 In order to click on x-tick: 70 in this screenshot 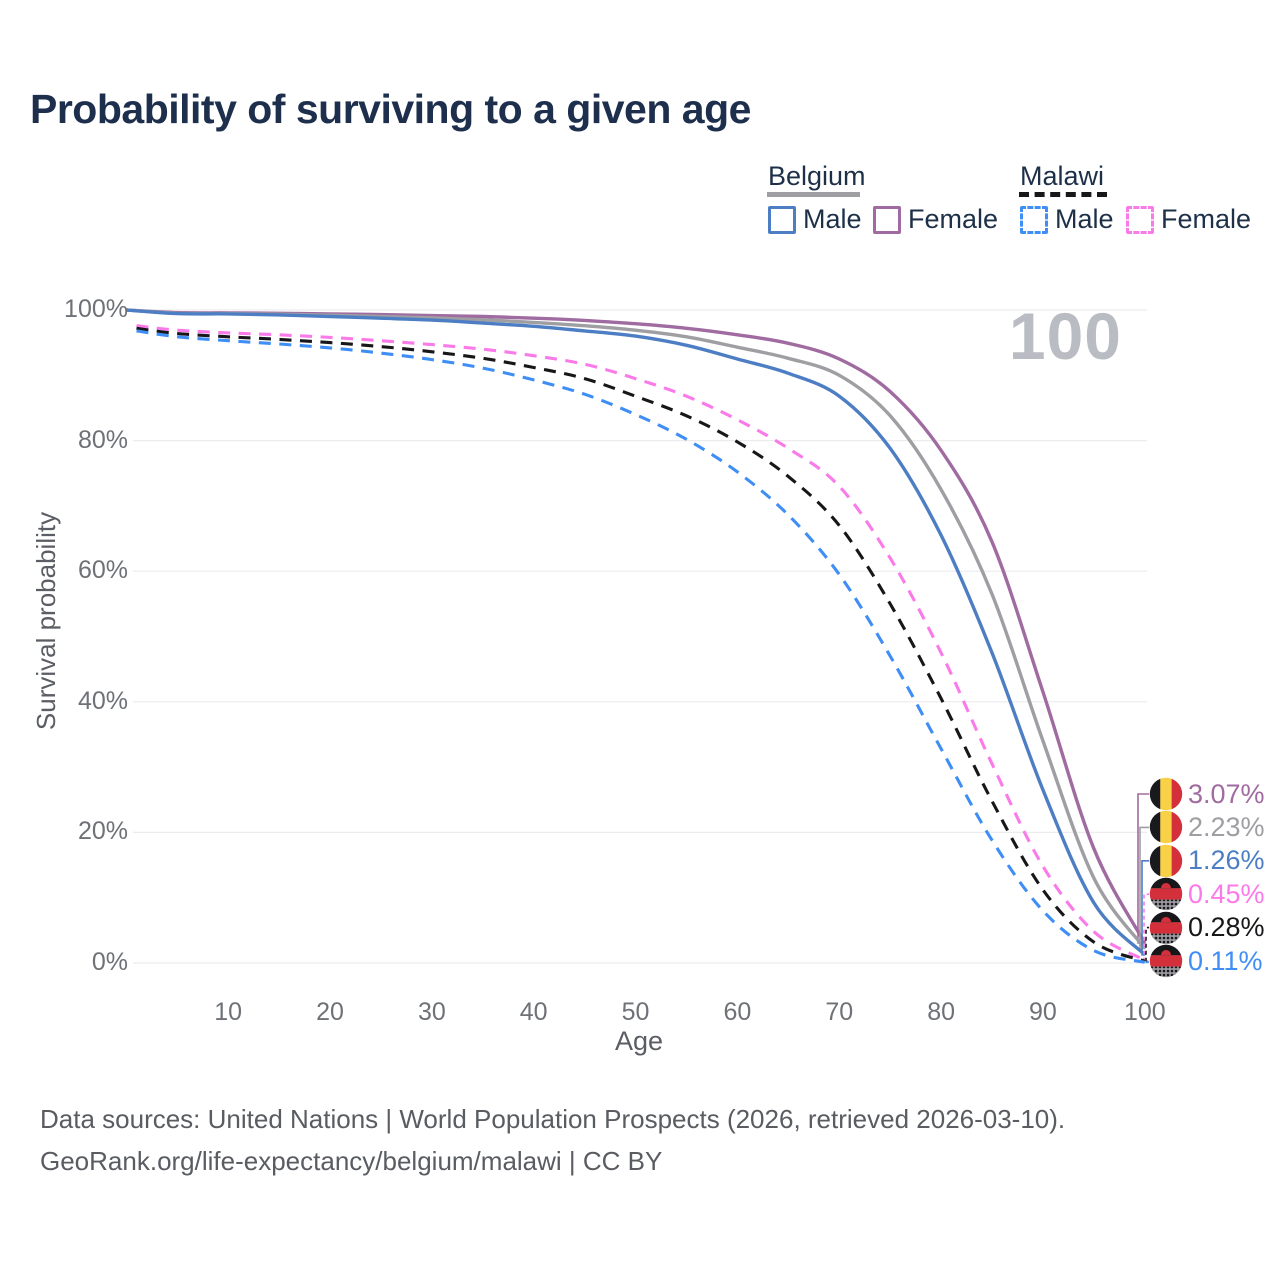, I will do `click(839, 1012)`.